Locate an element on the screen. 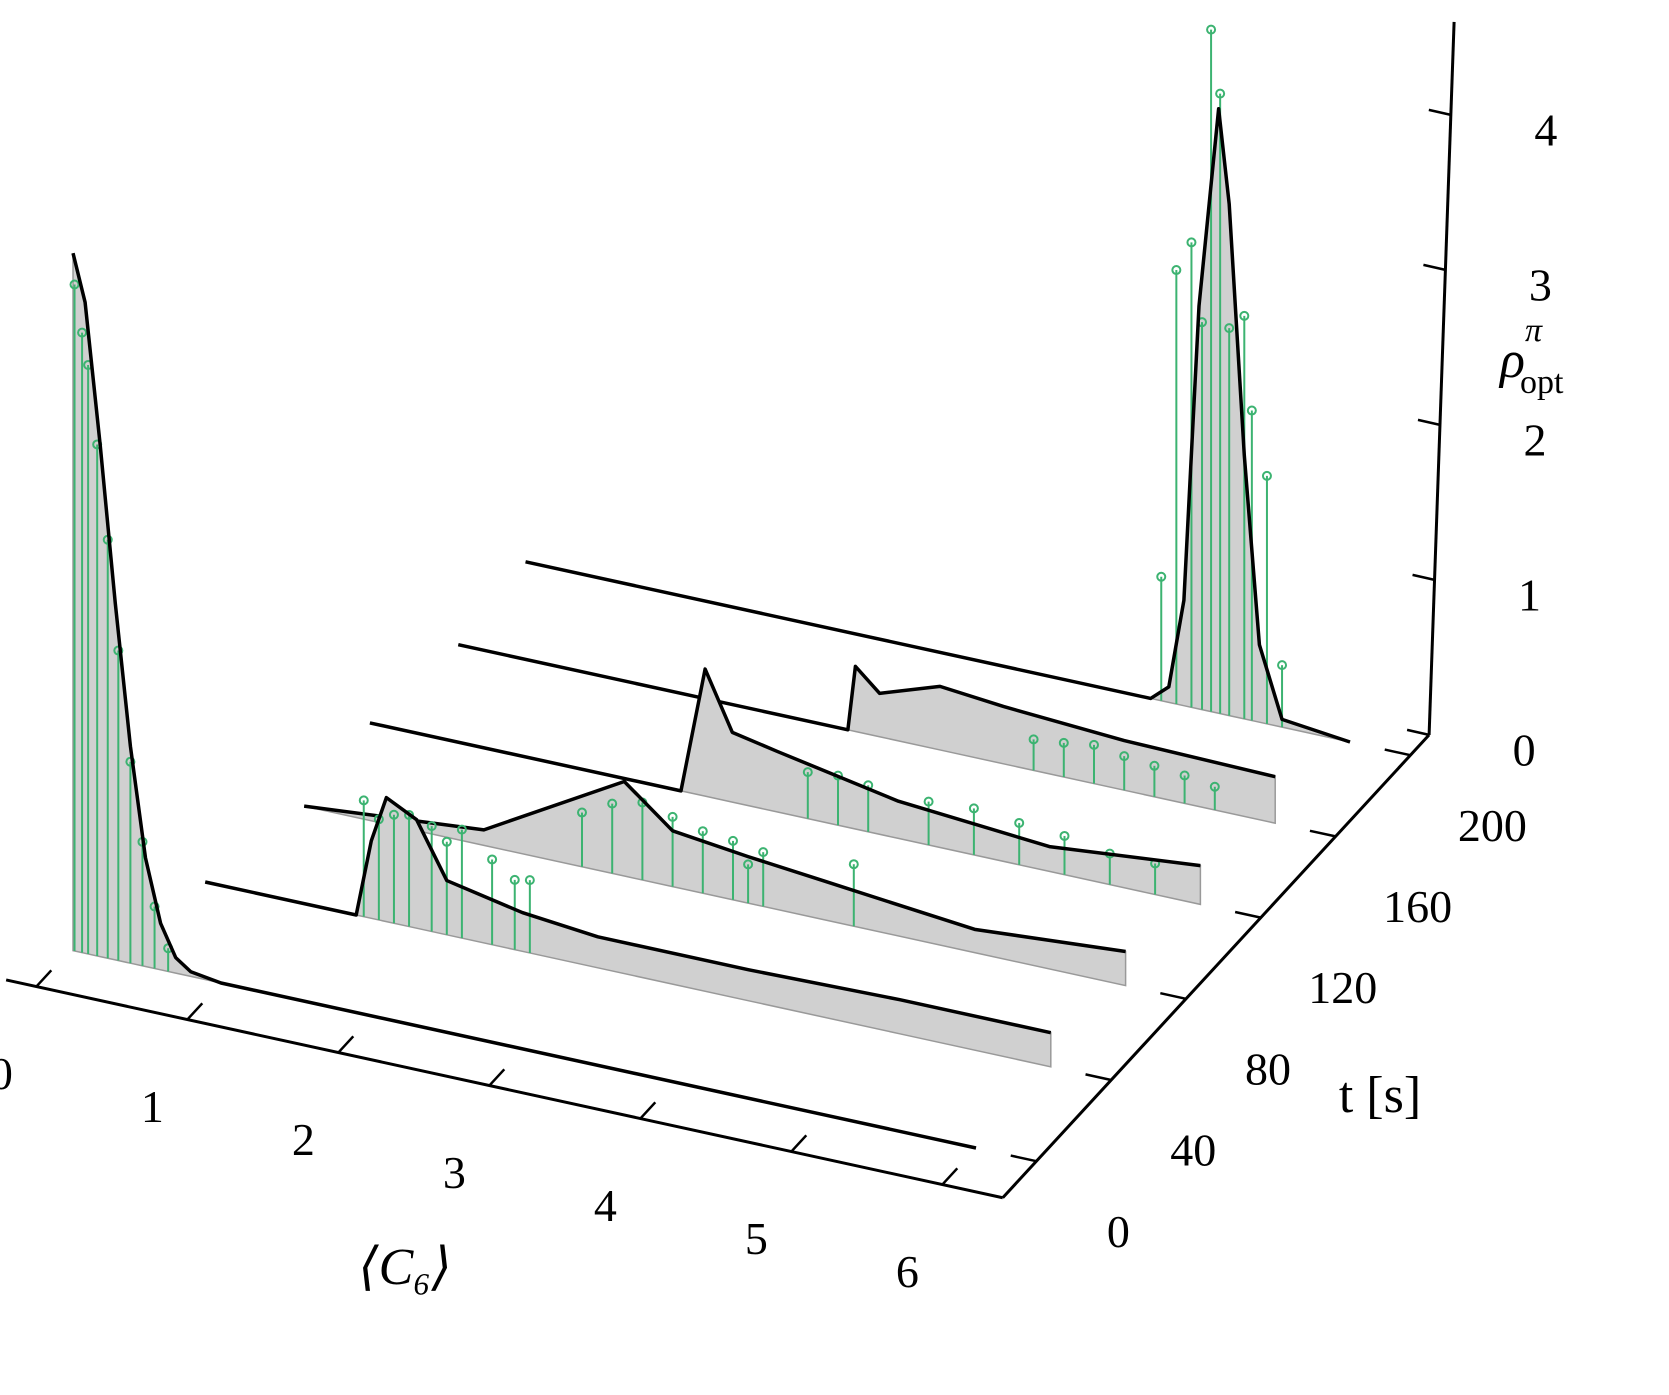  x-tick-label: 2 is located at coordinates (303, 1139).